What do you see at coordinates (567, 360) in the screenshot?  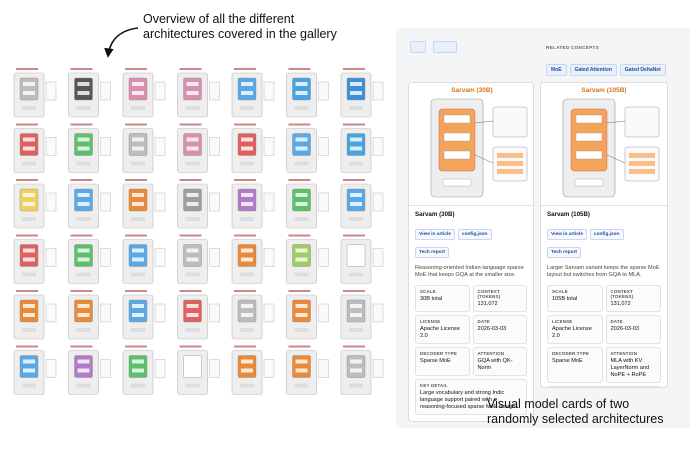 I see `spec-value: Sparse MoE` at bounding box center [567, 360].